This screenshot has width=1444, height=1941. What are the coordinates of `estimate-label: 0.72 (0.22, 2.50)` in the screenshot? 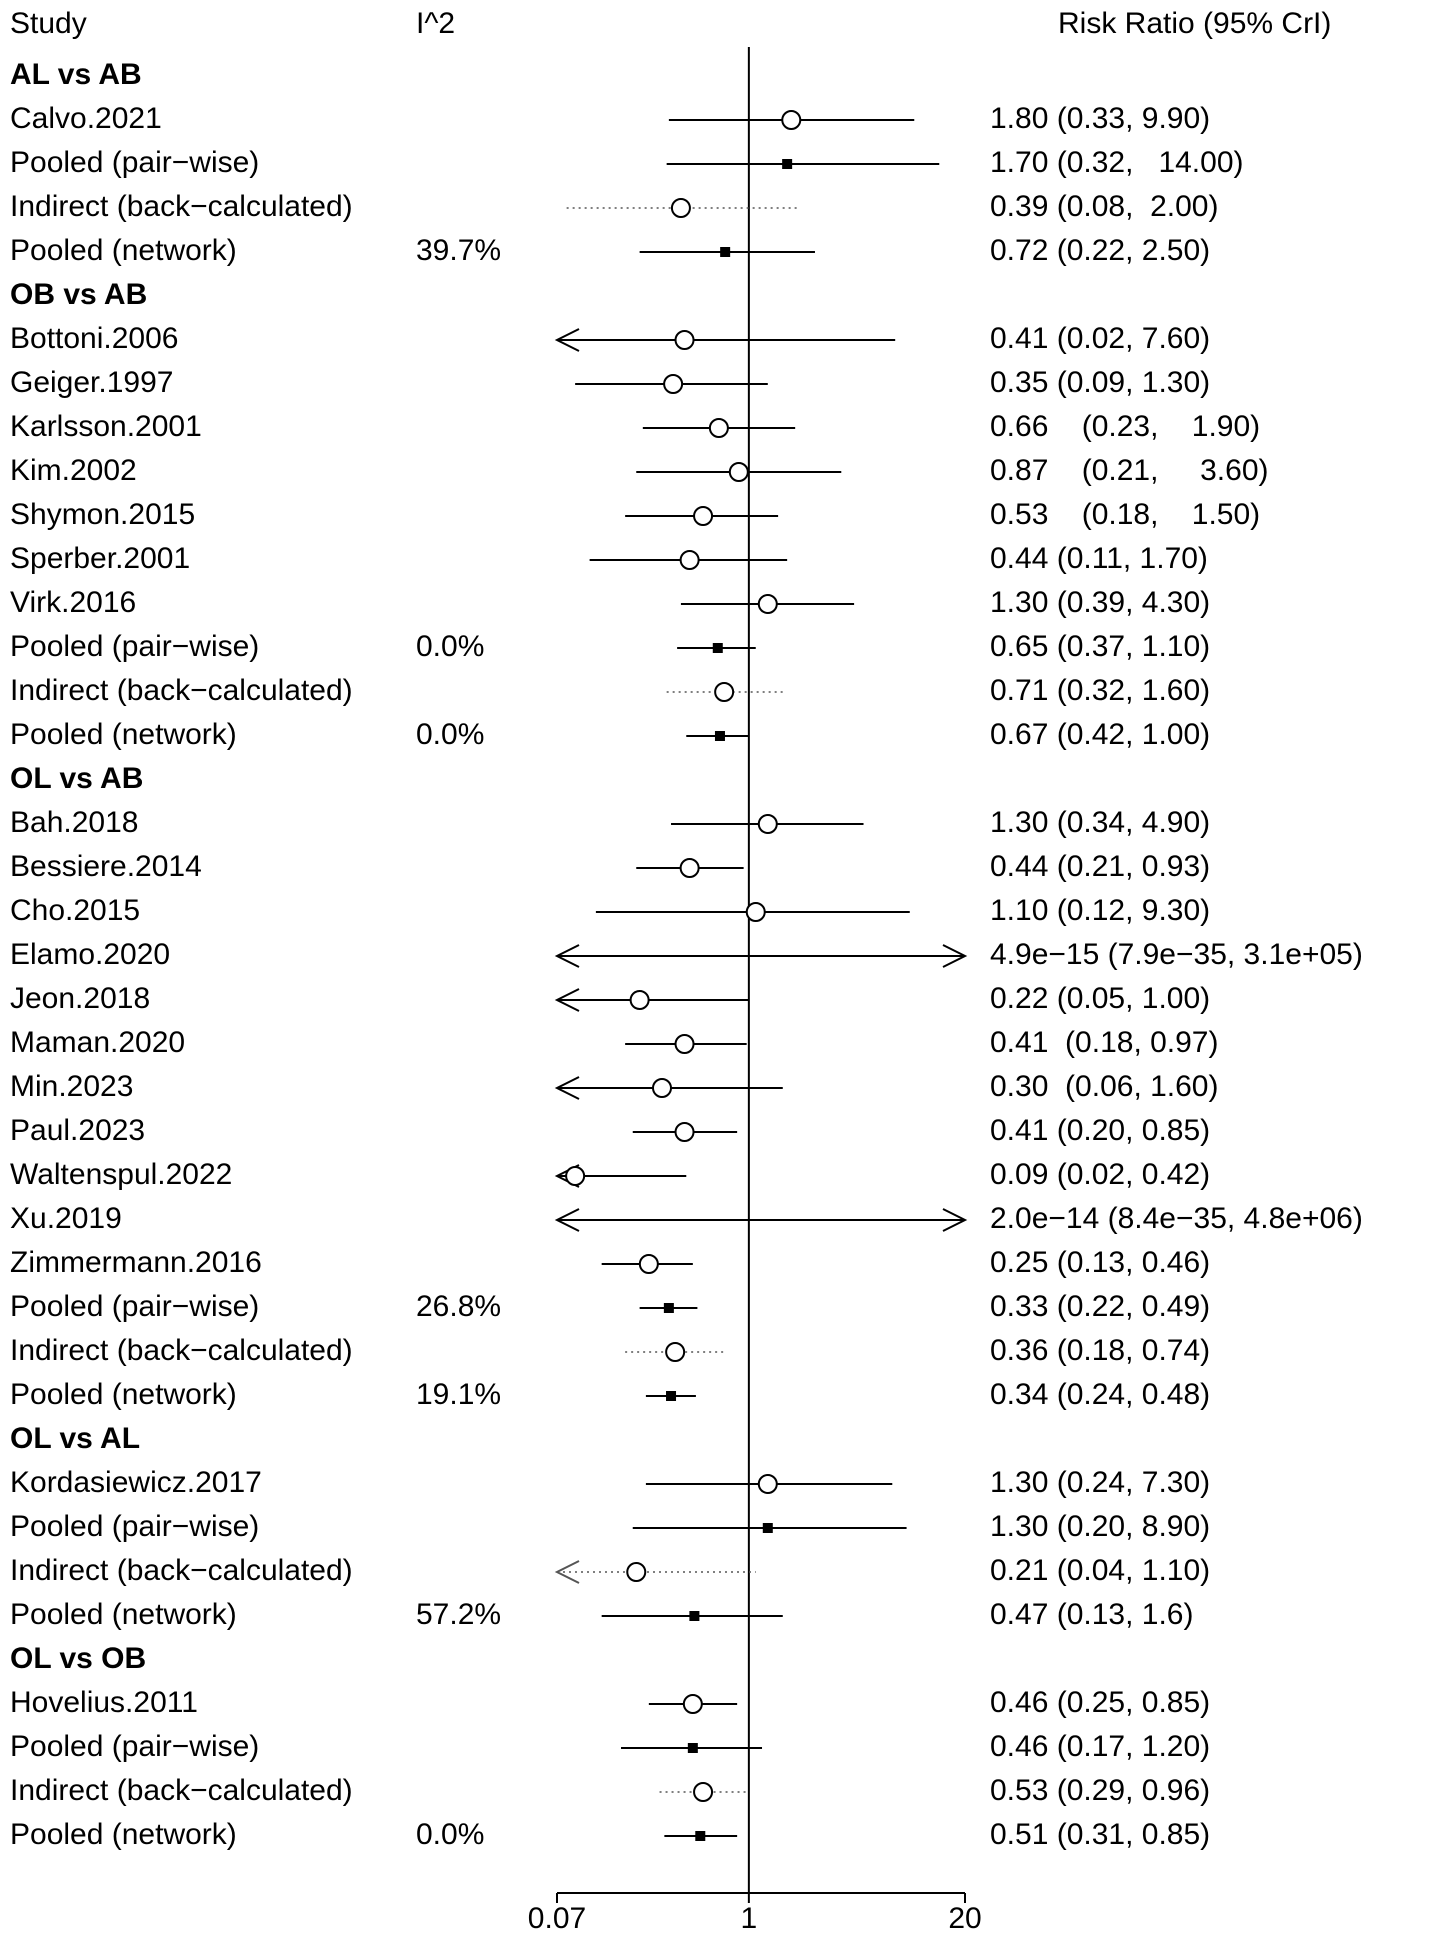 It's located at (1100, 250).